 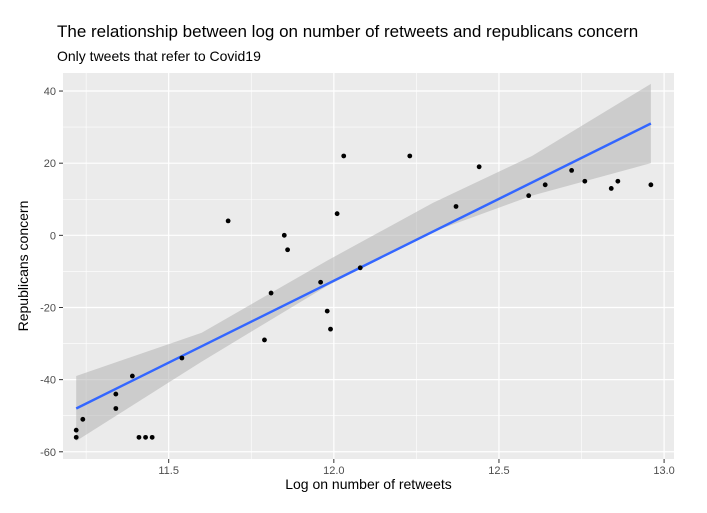 What do you see at coordinates (23, 266) in the screenshot?
I see `y-axis-title: Republicans concern` at bounding box center [23, 266].